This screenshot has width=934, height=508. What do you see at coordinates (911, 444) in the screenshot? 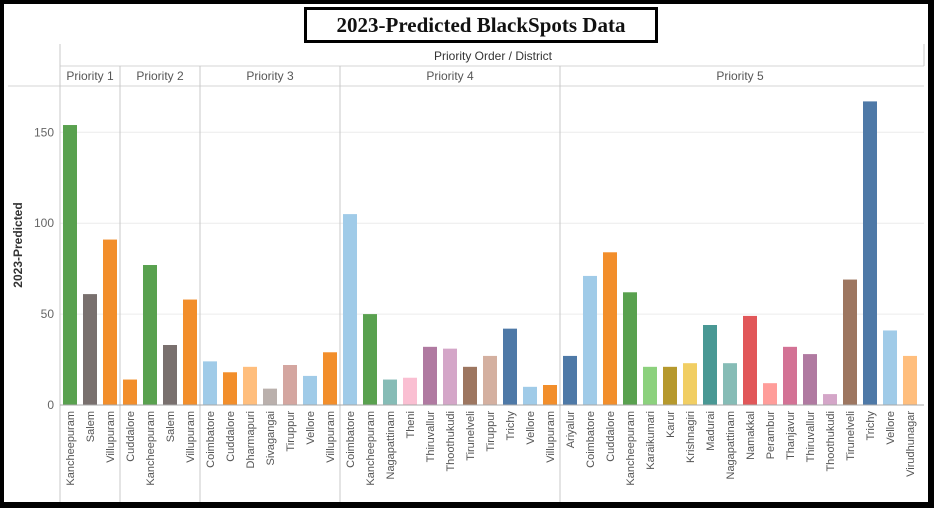
I see `x-tick-label: Virudhunagar` at bounding box center [911, 444].